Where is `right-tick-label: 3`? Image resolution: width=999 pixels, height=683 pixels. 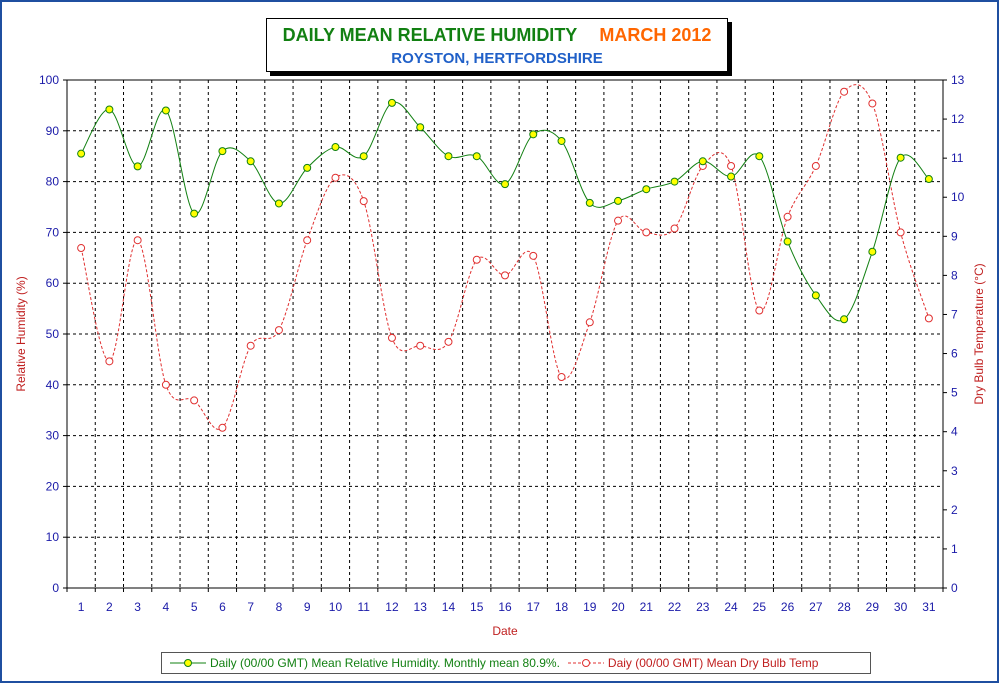 right-tick-label: 3 is located at coordinates (954, 471).